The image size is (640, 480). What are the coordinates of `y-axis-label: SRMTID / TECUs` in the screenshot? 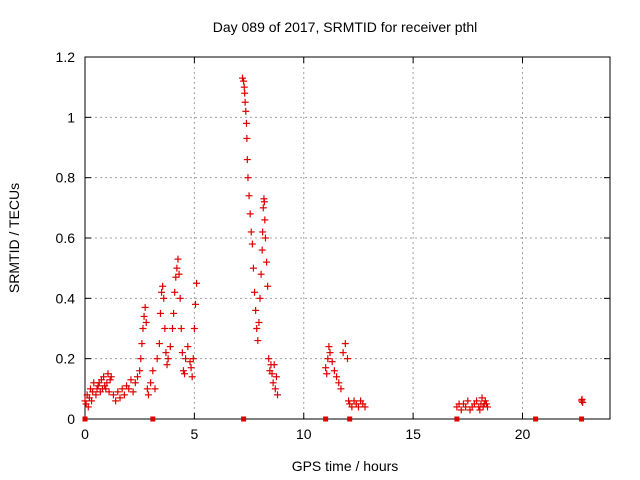 It's located at (14, 238).